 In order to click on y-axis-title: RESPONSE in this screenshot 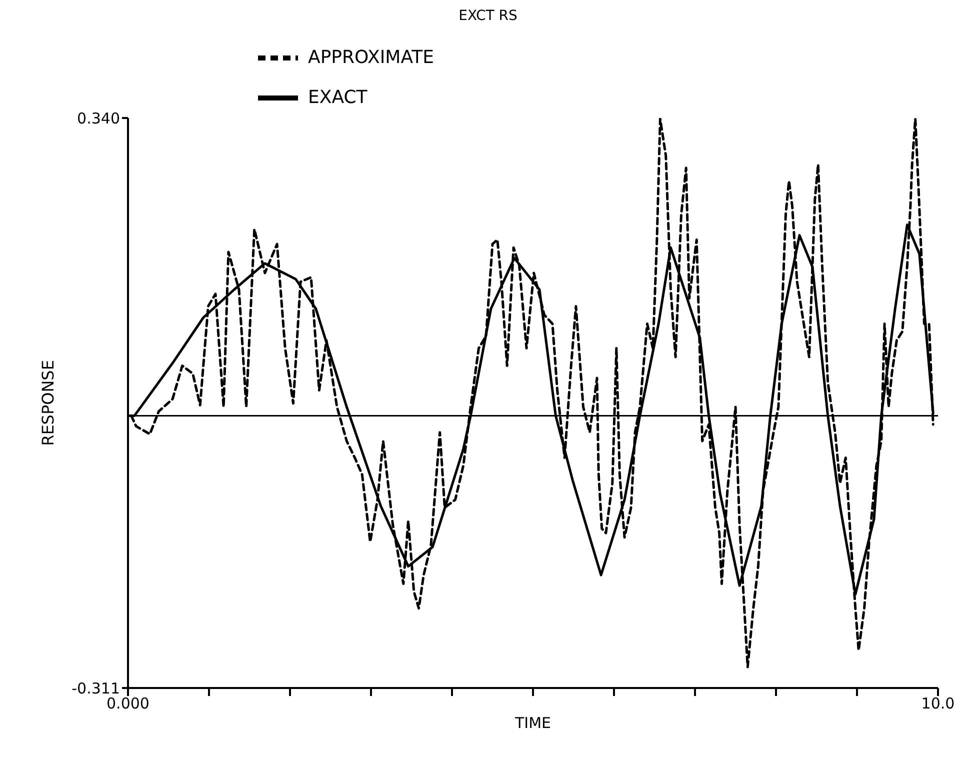, I will do `click(48, 403)`.